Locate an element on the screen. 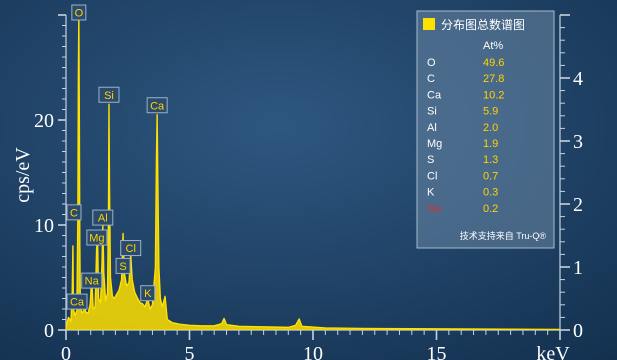  peak-label: K is located at coordinates (148, 293).